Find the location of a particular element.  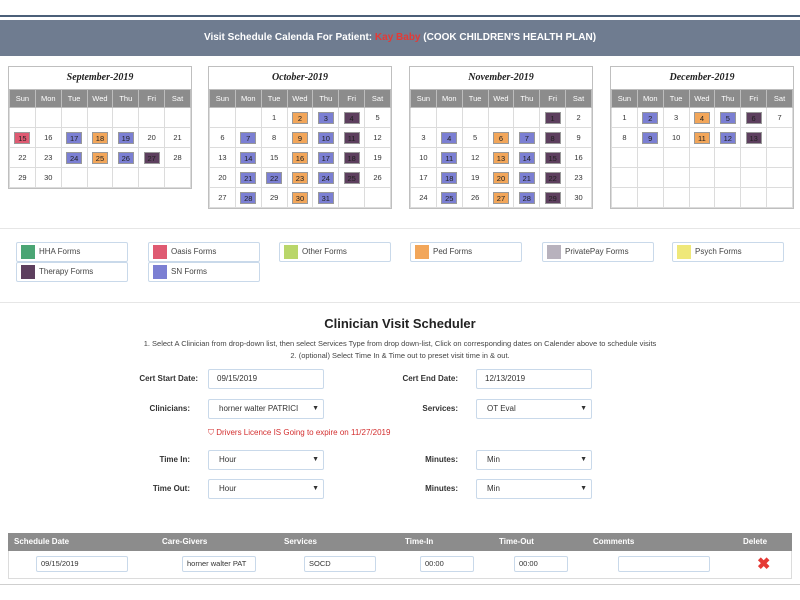

scheduled-visit-day: 11 is located at coordinates (351, 137).